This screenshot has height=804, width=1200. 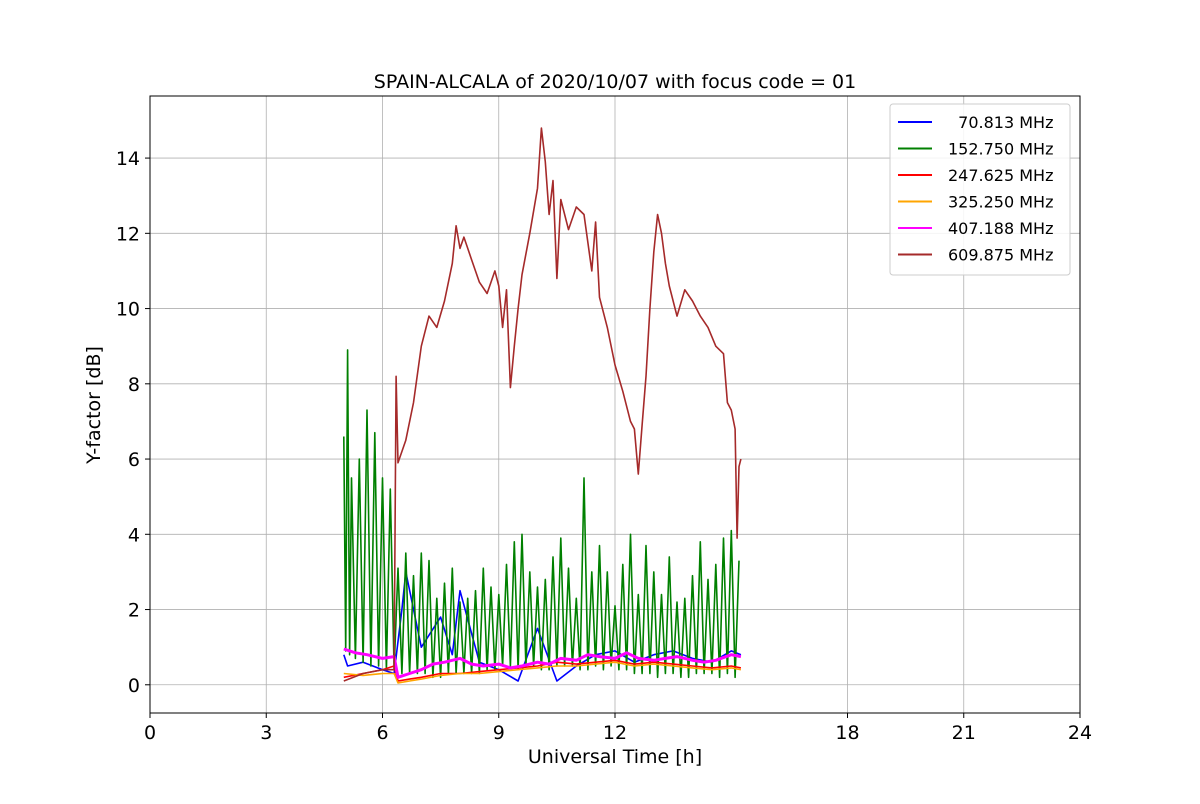 I want to click on y-tick-label: 8, so click(x=134, y=385).